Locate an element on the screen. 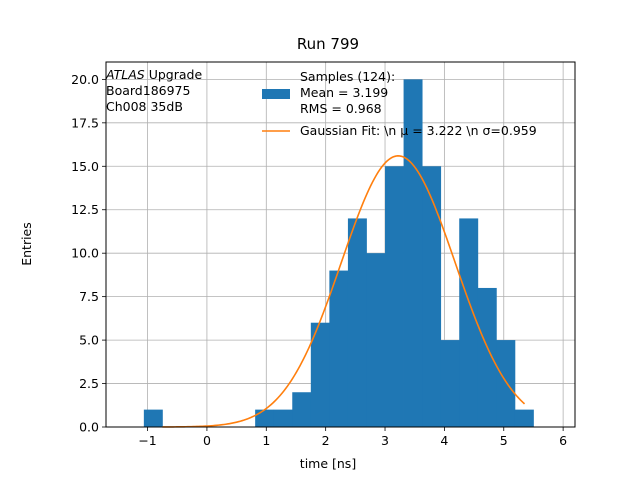 The image size is (640, 480). y-tick-label: 7.5 is located at coordinates (89, 296).